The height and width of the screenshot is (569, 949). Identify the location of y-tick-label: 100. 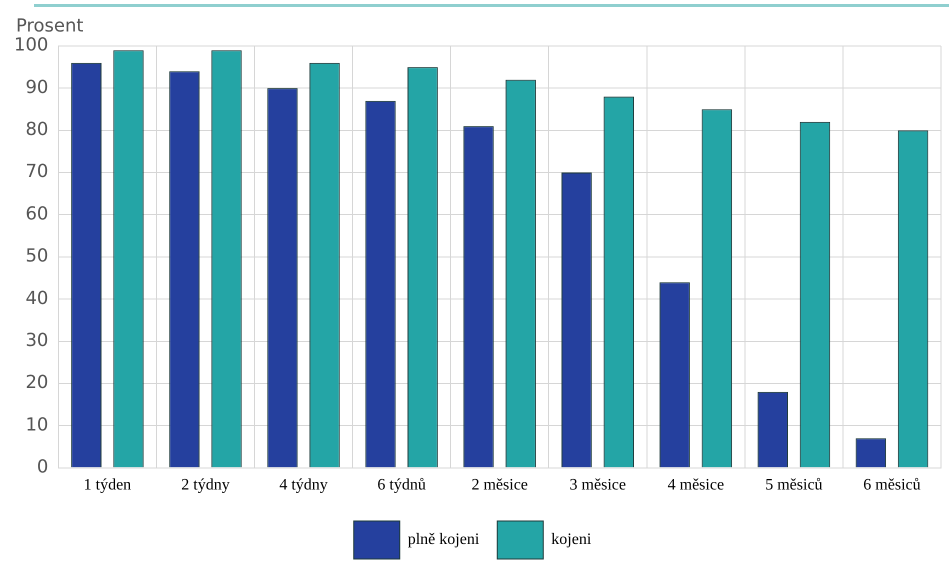
(31, 45).